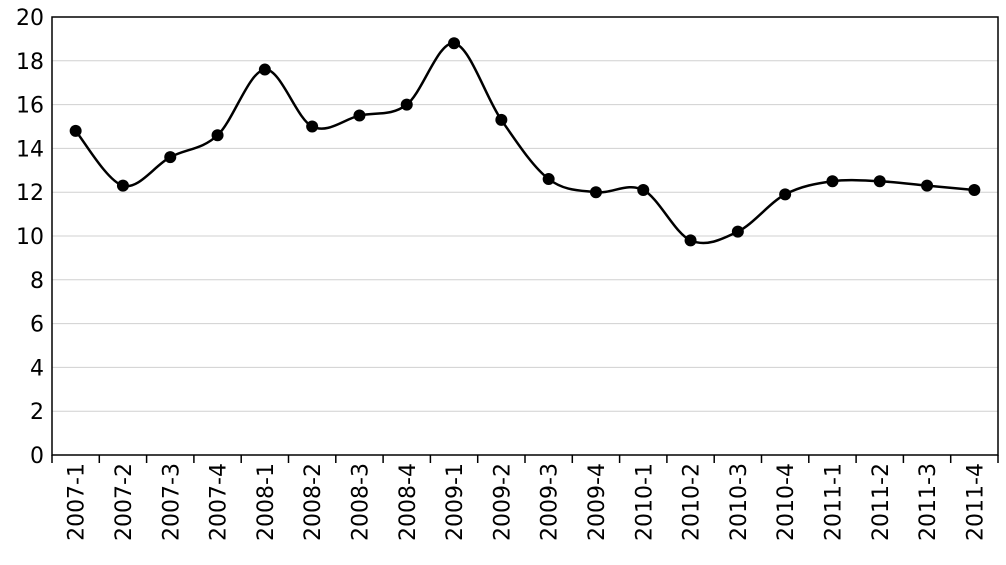 The image size is (1006, 565). Describe the element at coordinates (171, 502) in the screenshot. I see `x-tick-label: 2007-3` at that location.